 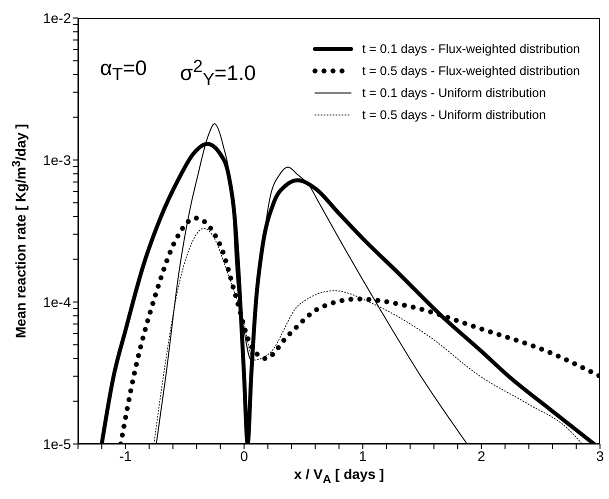 I want to click on x-tick-label: 1, so click(x=362, y=456).